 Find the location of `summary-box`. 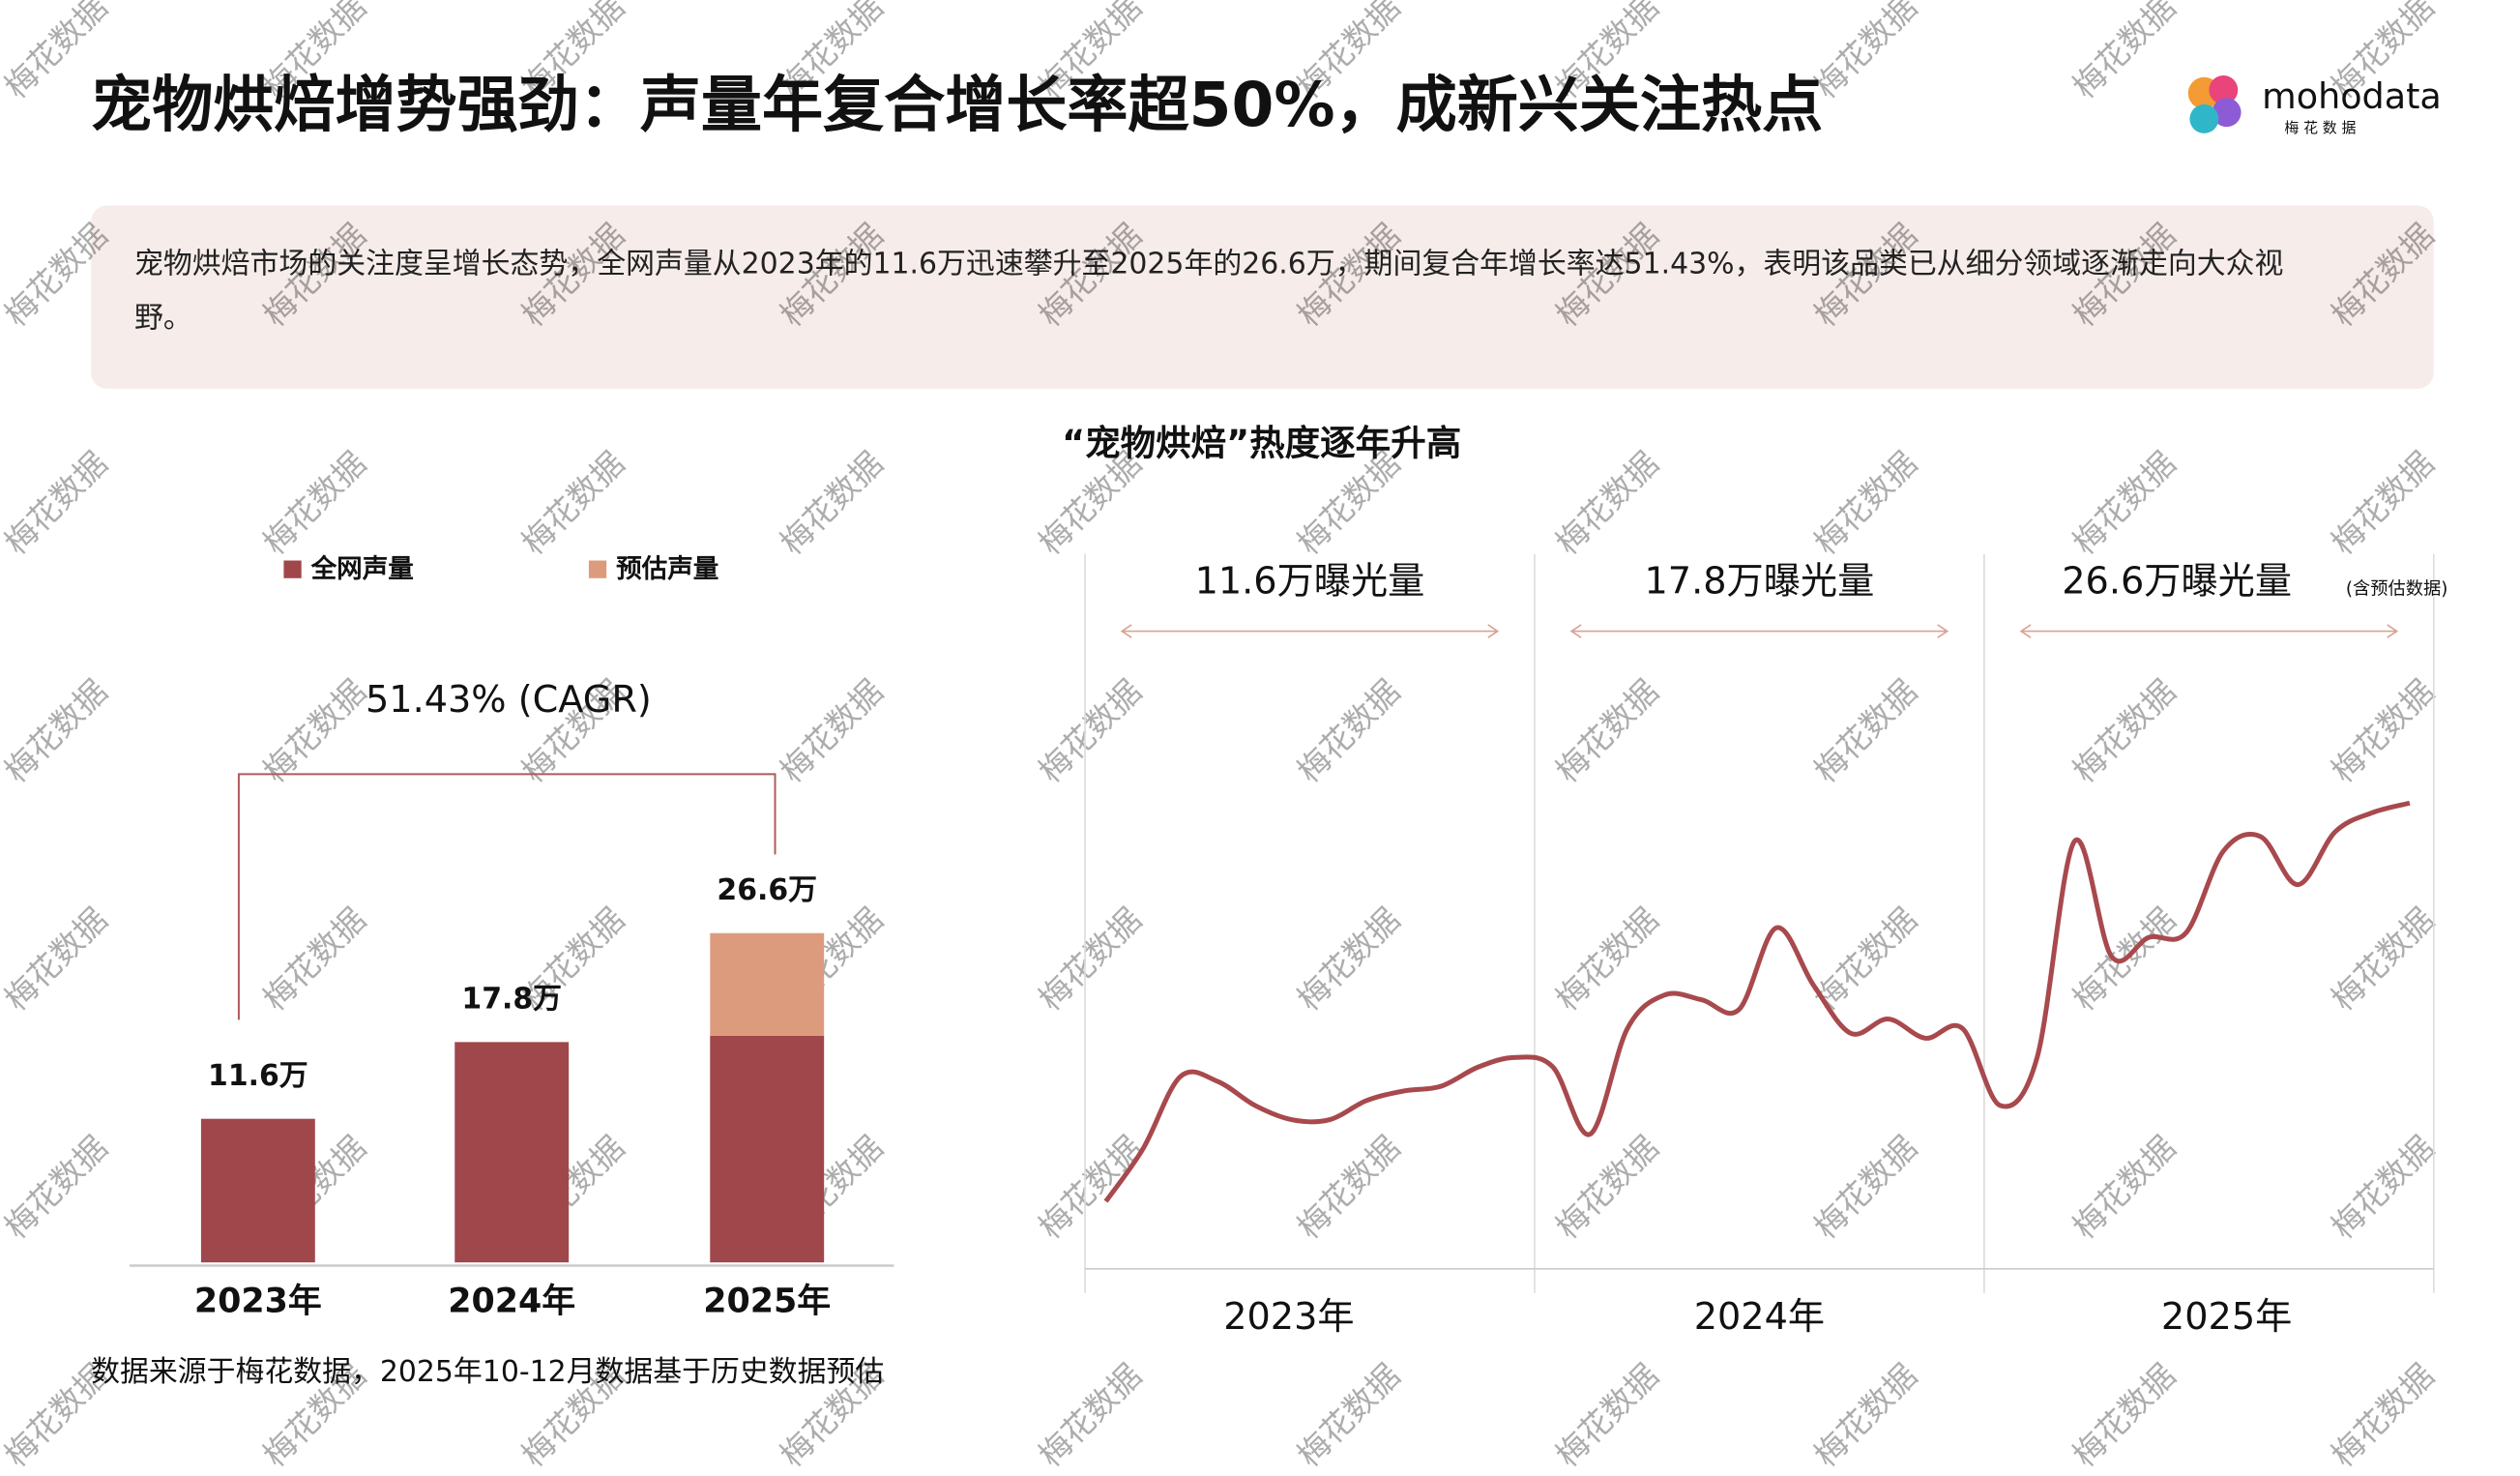

summary-box is located at coordinates (1263, 297).